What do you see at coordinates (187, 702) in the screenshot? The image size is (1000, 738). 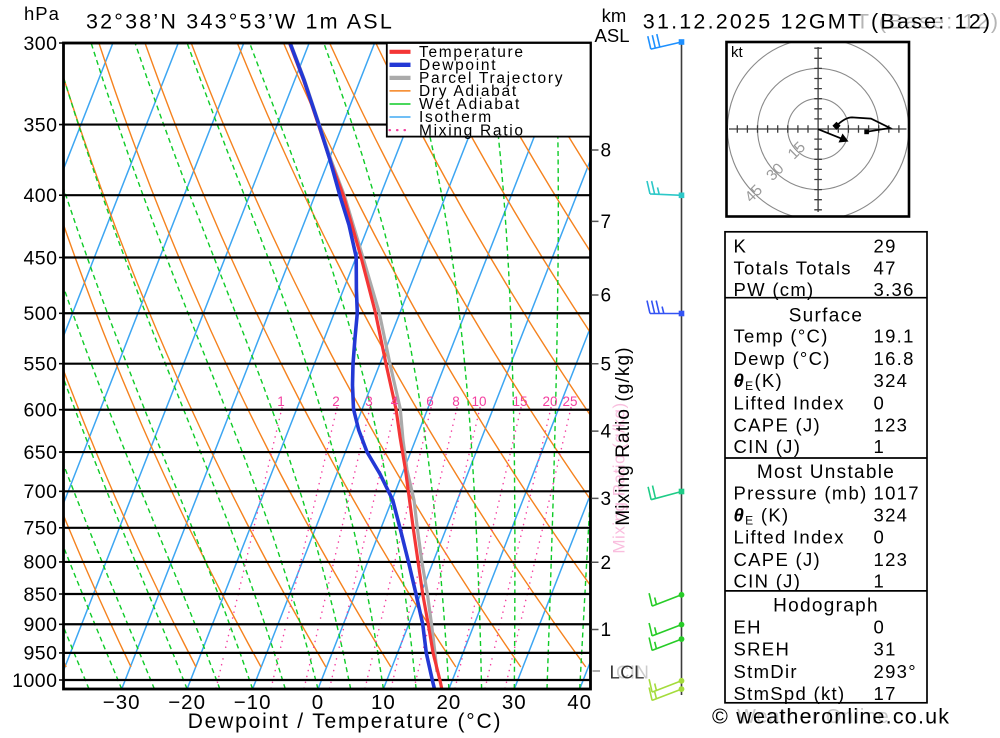 I see `svg-text: −20` at bounding box center [187, 702].